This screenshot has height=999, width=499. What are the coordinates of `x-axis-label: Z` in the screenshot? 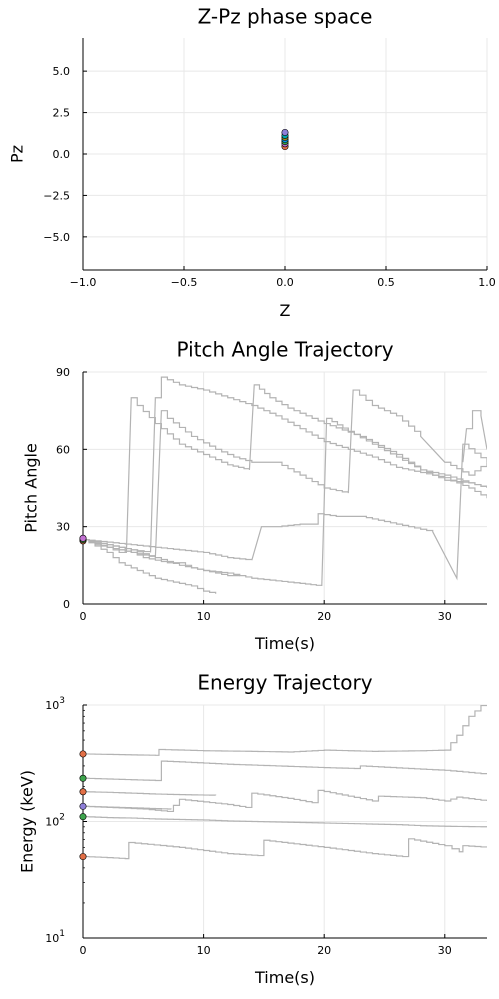 It's located at (285, 310).